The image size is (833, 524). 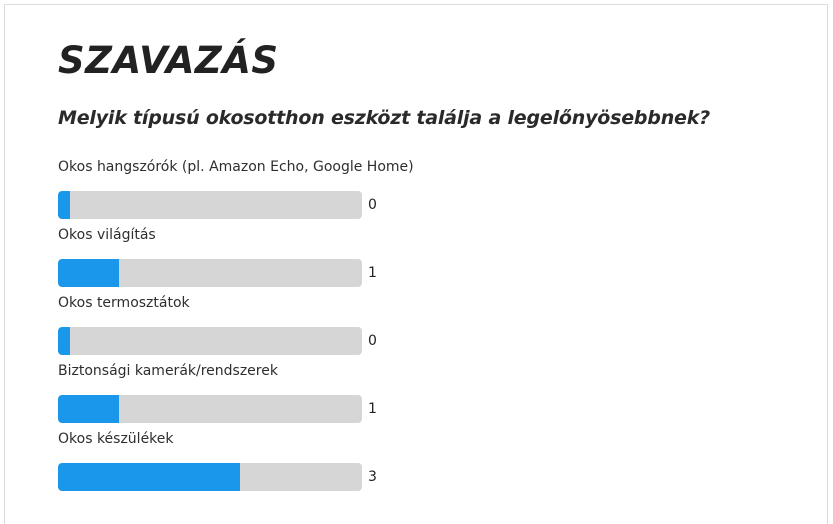 I want to click on option-label: Okos világítás, so click(x=107, y=235).